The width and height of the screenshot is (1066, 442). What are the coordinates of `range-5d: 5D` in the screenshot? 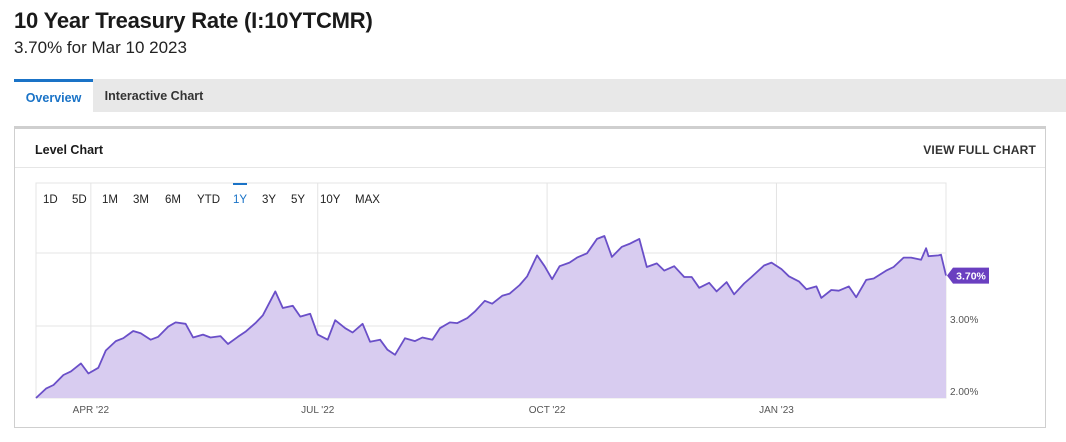 It's located at (79, 200).